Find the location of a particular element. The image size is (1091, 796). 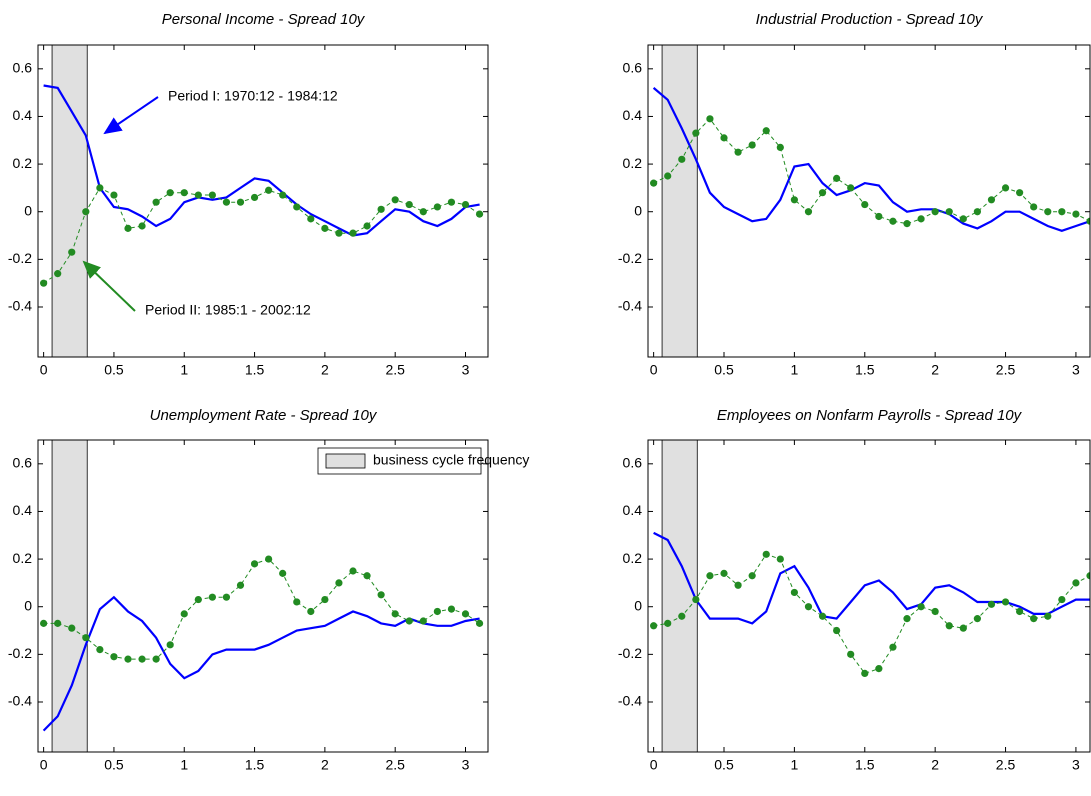

legend-box is located at coordinates (399, 461).